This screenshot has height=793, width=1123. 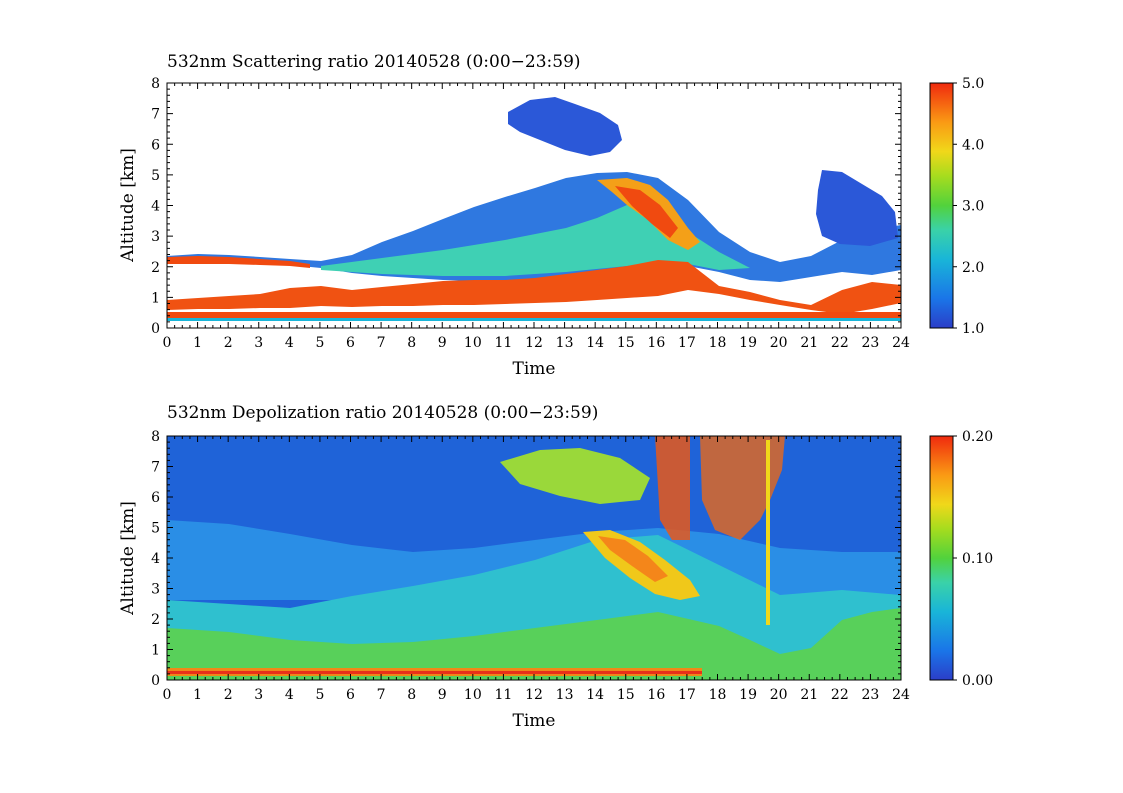 What do you see at coordinates (768, 532) in the screenshot?
I see `vertical-streak` at bounding box center [768, 532].